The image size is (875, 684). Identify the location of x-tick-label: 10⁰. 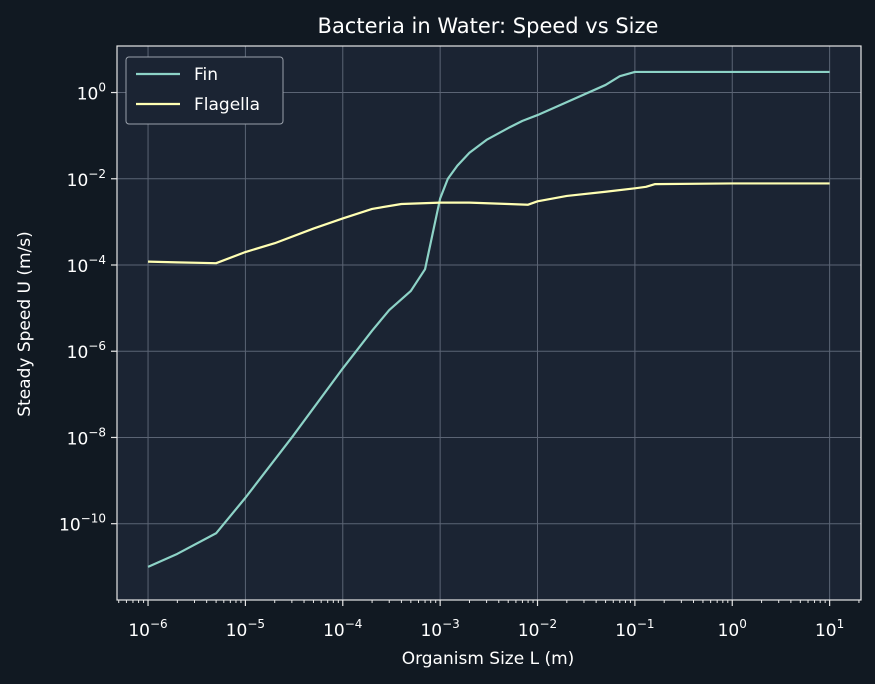
(732, 629).